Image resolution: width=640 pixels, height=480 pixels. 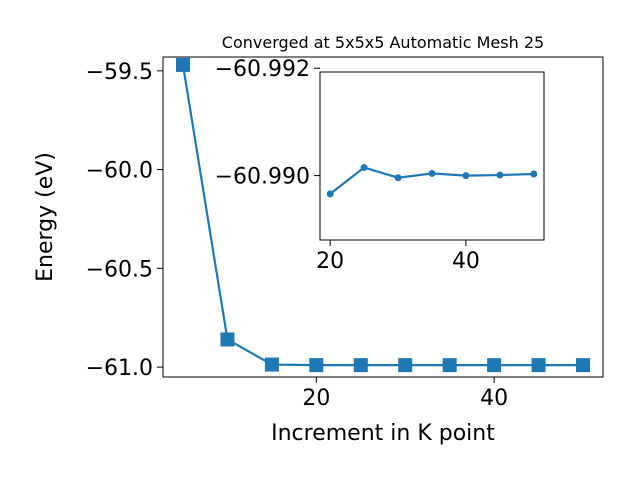 What do you see at coordinates (45, 217) in the screenshot?
I see `y-axis-label: Energy (eV)` at bounding box center [45, 217].